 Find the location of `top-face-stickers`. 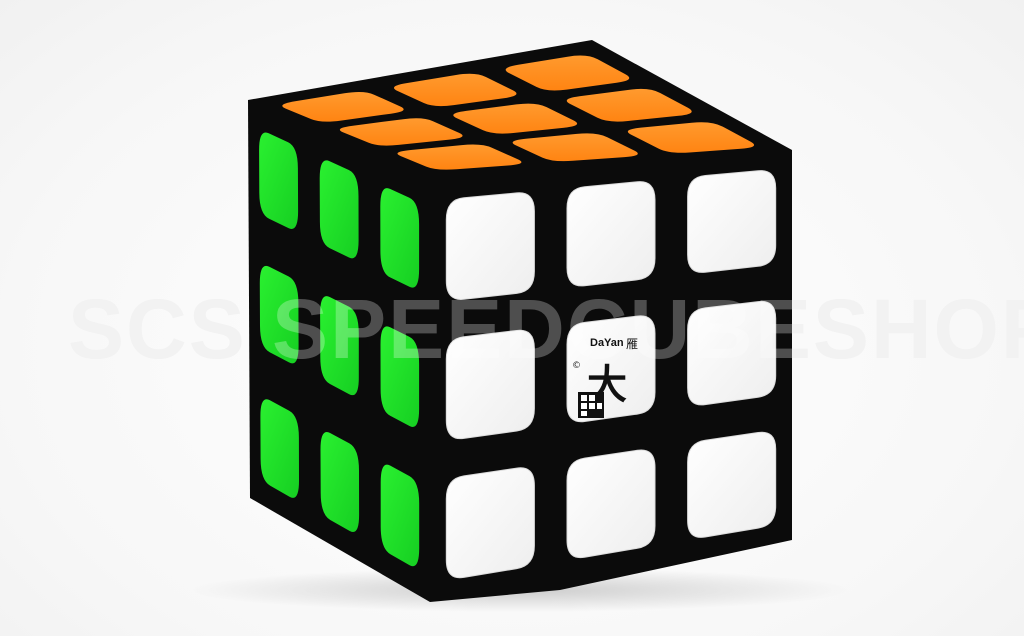

top-face-stickers is located at coordinates (518, 112).